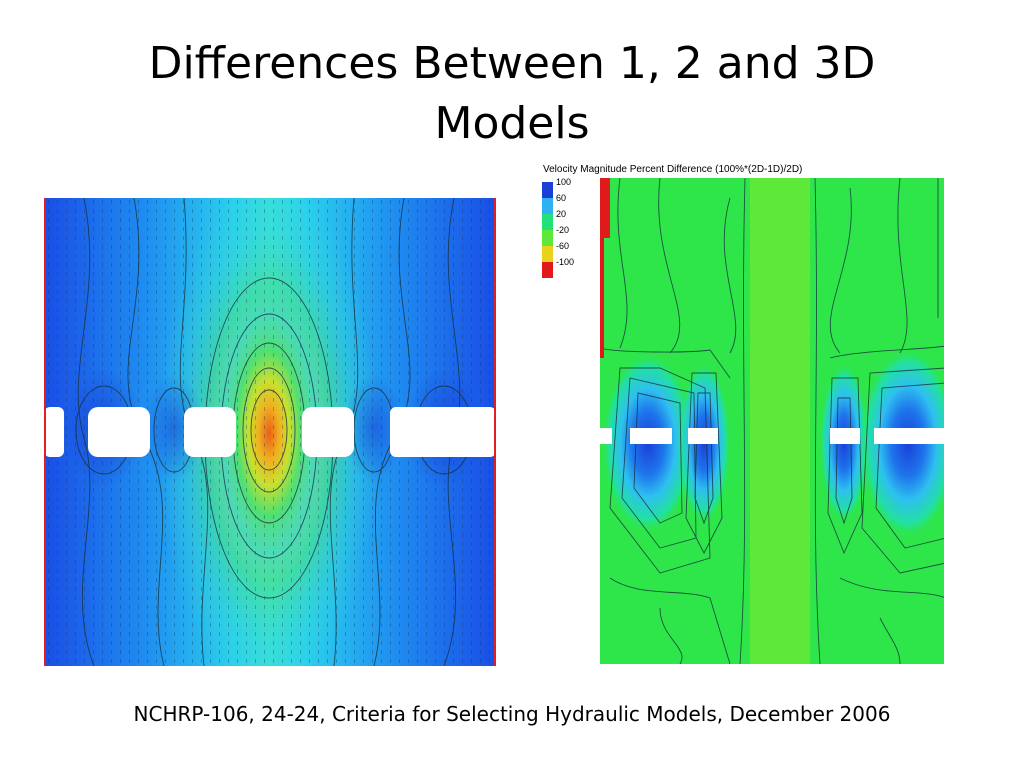 This screenshot has height=768, width=1024. Describe the element at coordinates (512, 123) in the screenshot. I see `title-line-2: Models` at that location.